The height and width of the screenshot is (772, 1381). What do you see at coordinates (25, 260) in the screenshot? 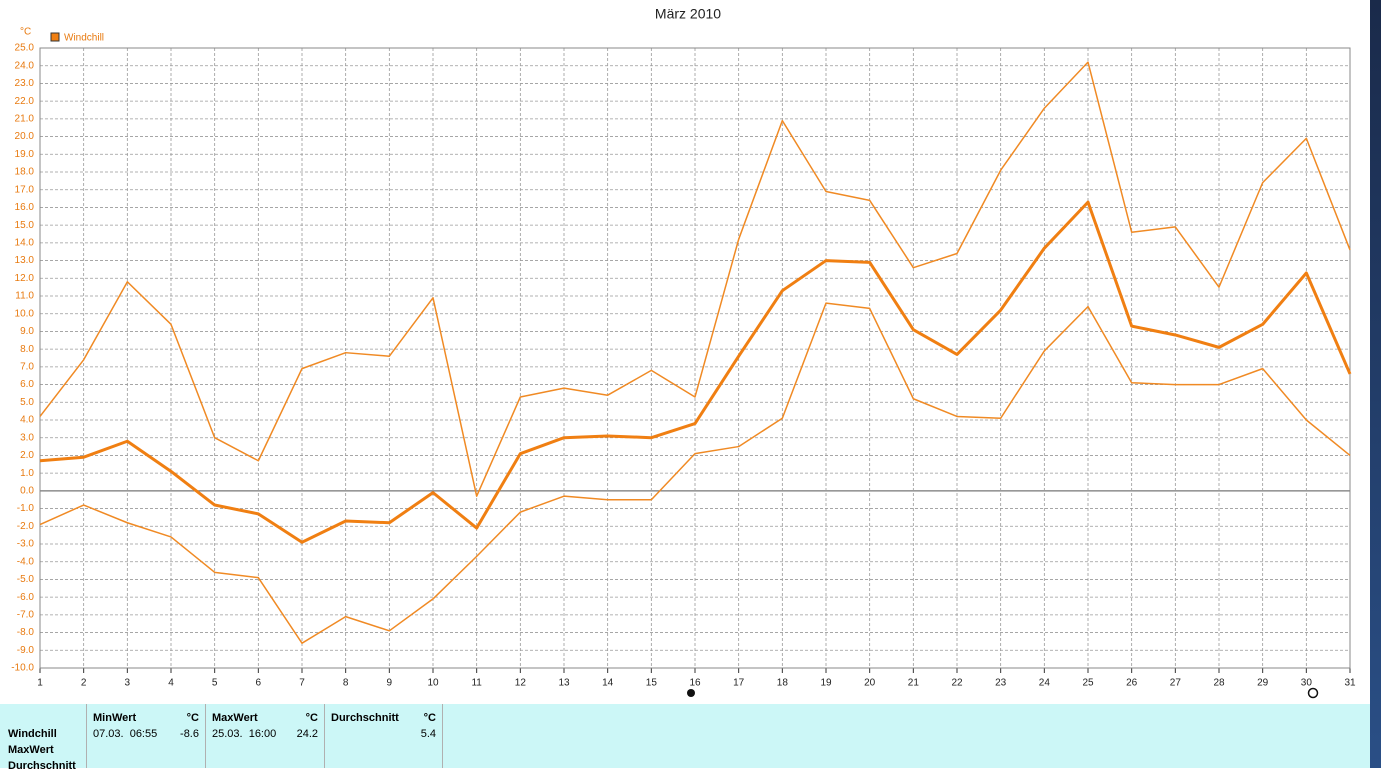
I see `y-tick-label: 13.0` at bounding box center [25, 260].